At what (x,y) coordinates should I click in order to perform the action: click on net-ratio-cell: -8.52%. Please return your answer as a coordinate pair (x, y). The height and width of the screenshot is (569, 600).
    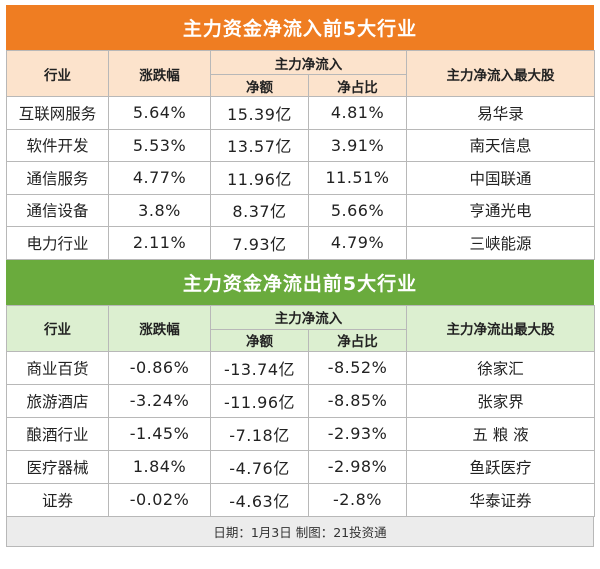
    Looking at the image, I should click on (357, 367).